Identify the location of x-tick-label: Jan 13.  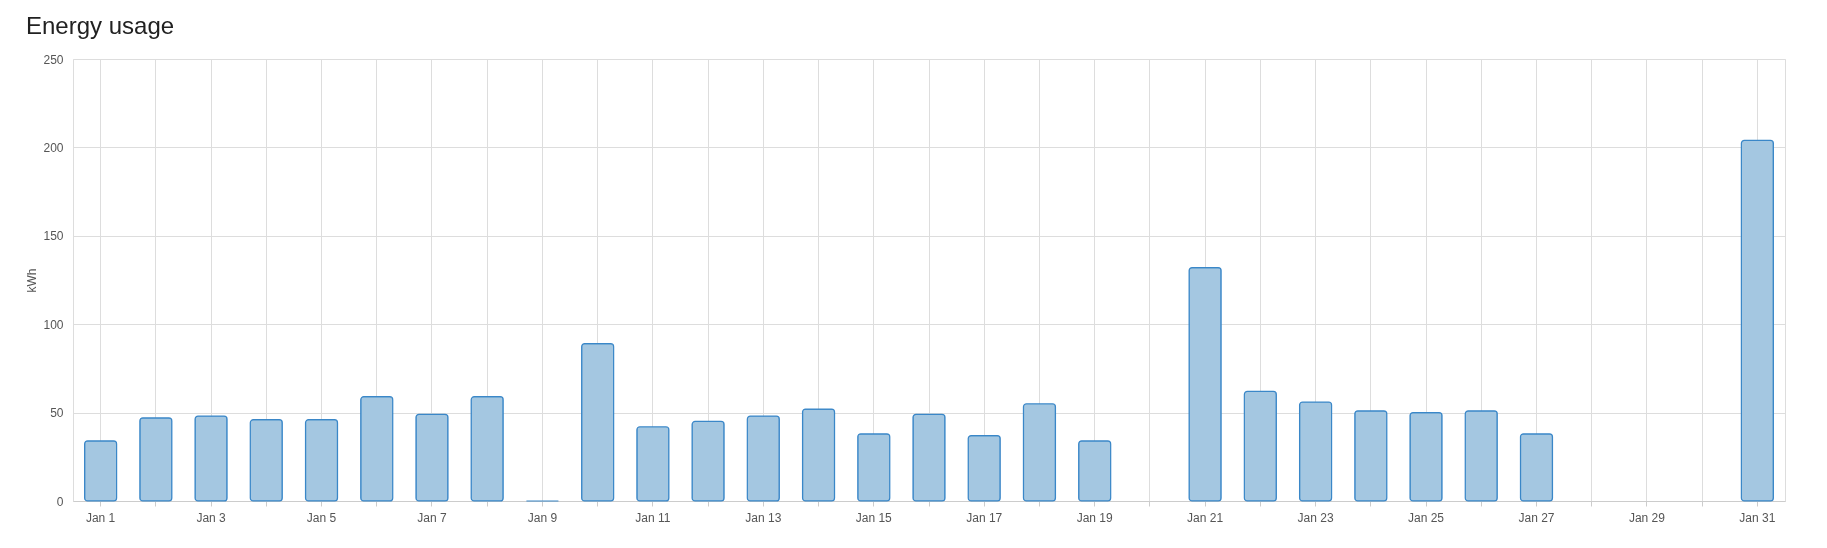
(763, 517).